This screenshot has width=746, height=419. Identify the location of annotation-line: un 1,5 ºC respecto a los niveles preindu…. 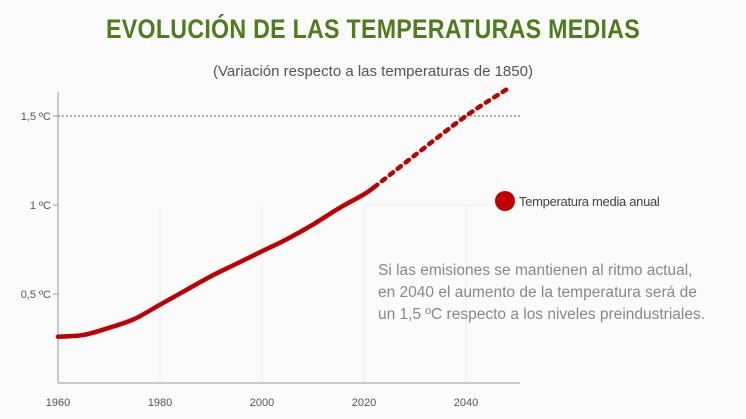
(542, 314).